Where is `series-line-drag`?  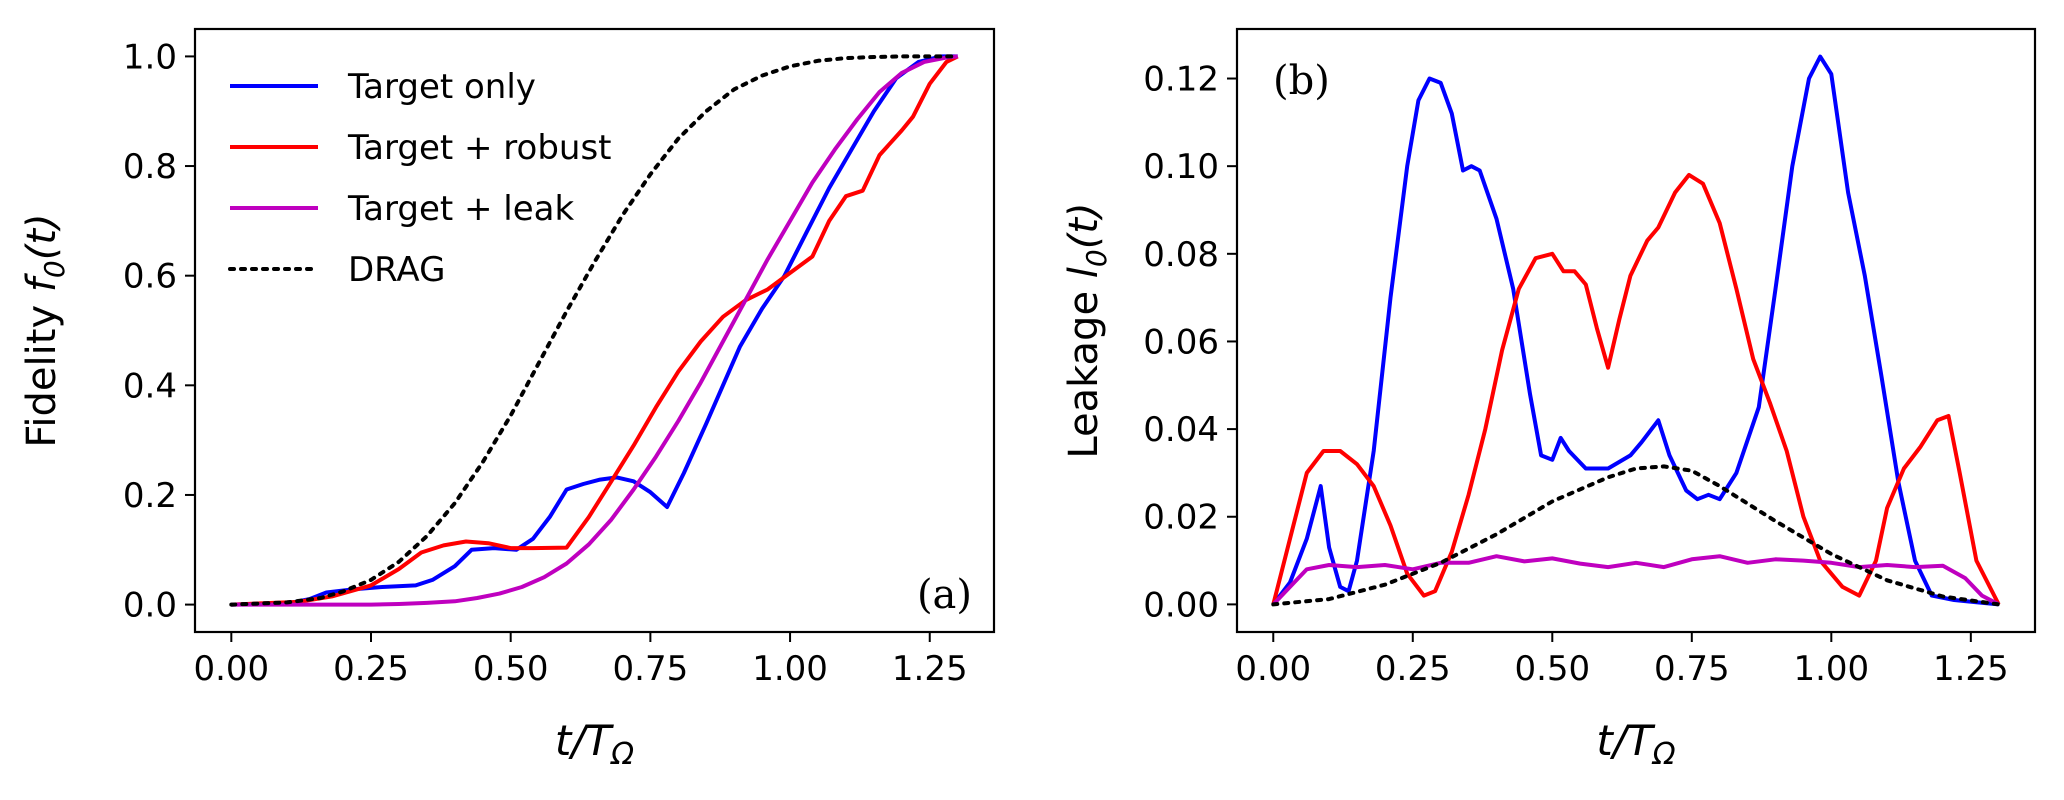
series-line-drag is located at coordinates (1636, 535).